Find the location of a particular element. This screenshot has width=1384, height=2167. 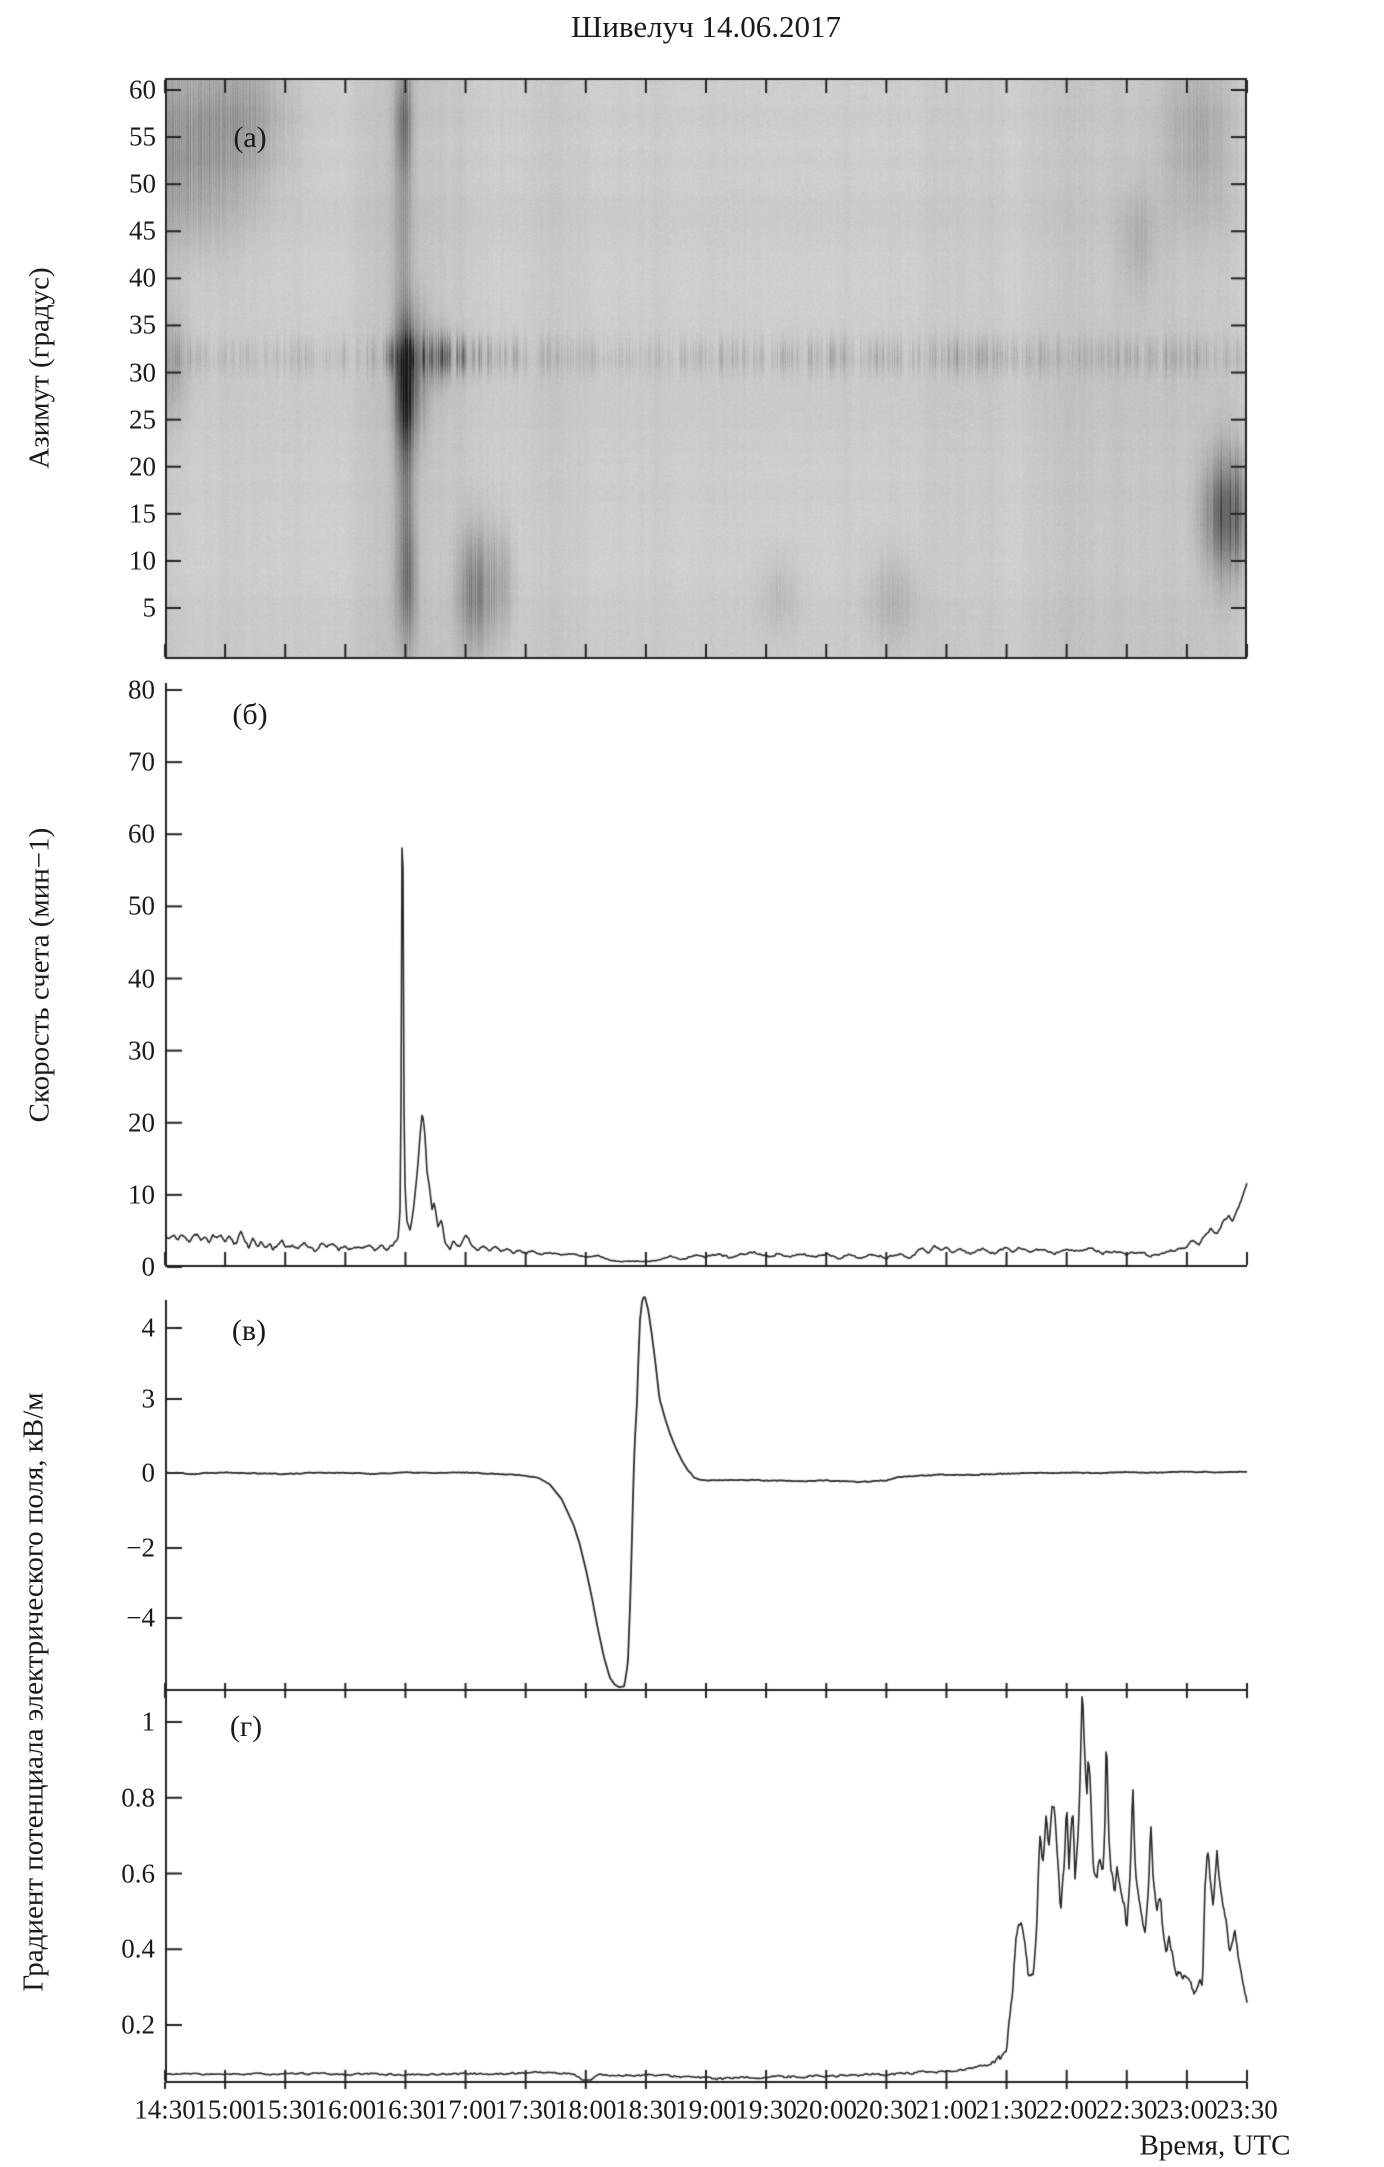

x-tick-label: 21:00 is located at coordinates (946, 2109).